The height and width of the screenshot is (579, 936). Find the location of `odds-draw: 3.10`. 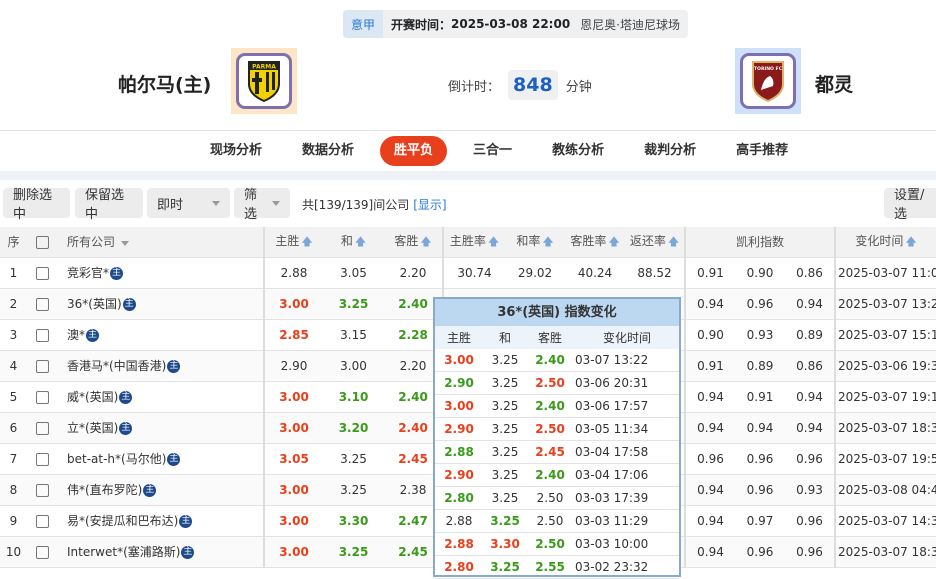

odds-draw: 3.10 is located at coordinates (353, 397).